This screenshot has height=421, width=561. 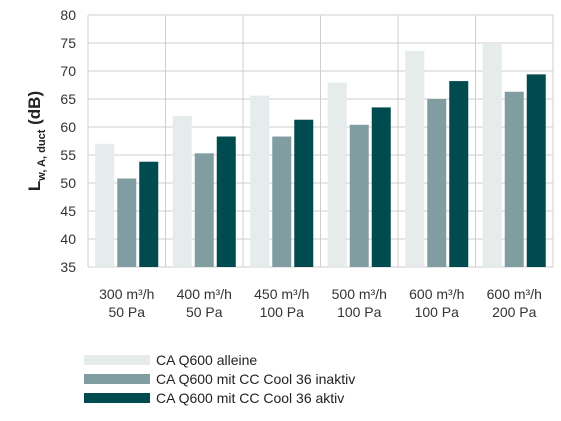 What do you see at coordinates (281, 294) in the screenshot?
I see `x-category-label: 450 m³/h` at bounding box center [281, 294].